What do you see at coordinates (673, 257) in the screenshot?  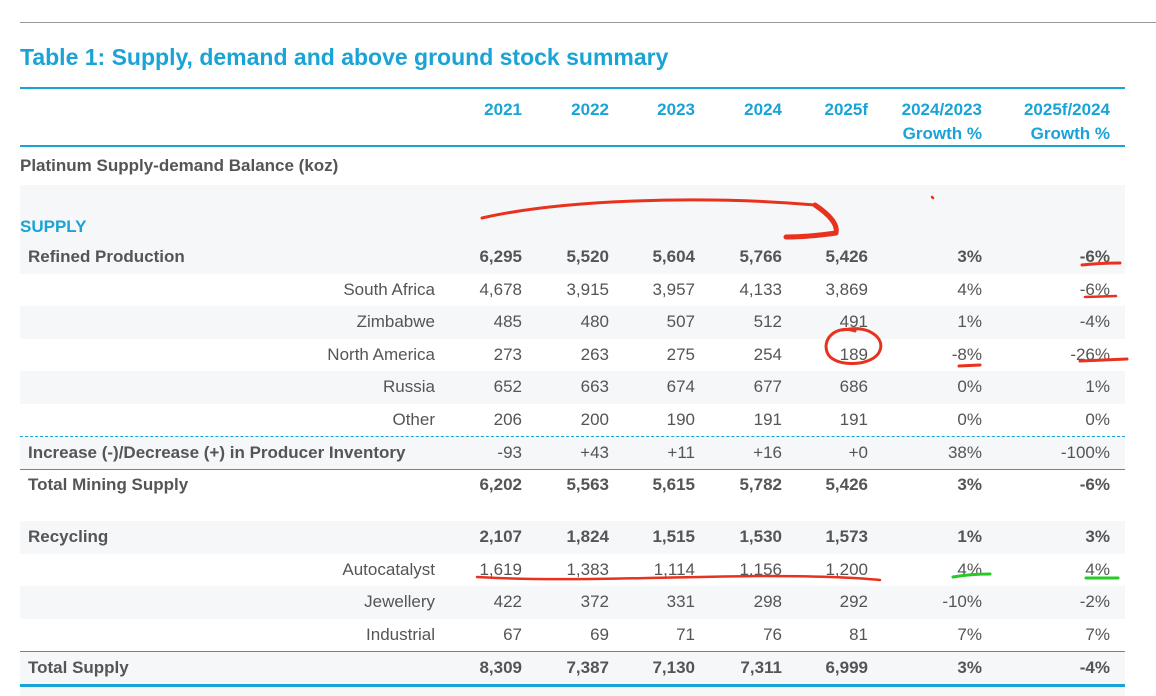 I see `cell-2023: 5,604` at bounding box center [673, 257].